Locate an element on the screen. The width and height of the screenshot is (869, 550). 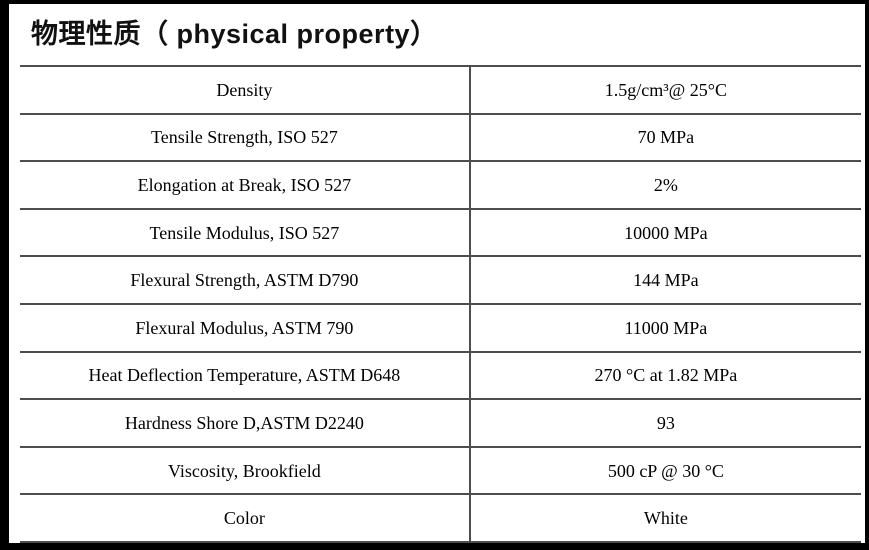
table-row-tensile-strength: Tensile Strength, ISO 527 70 MPa is located at coordinates (440, 138).